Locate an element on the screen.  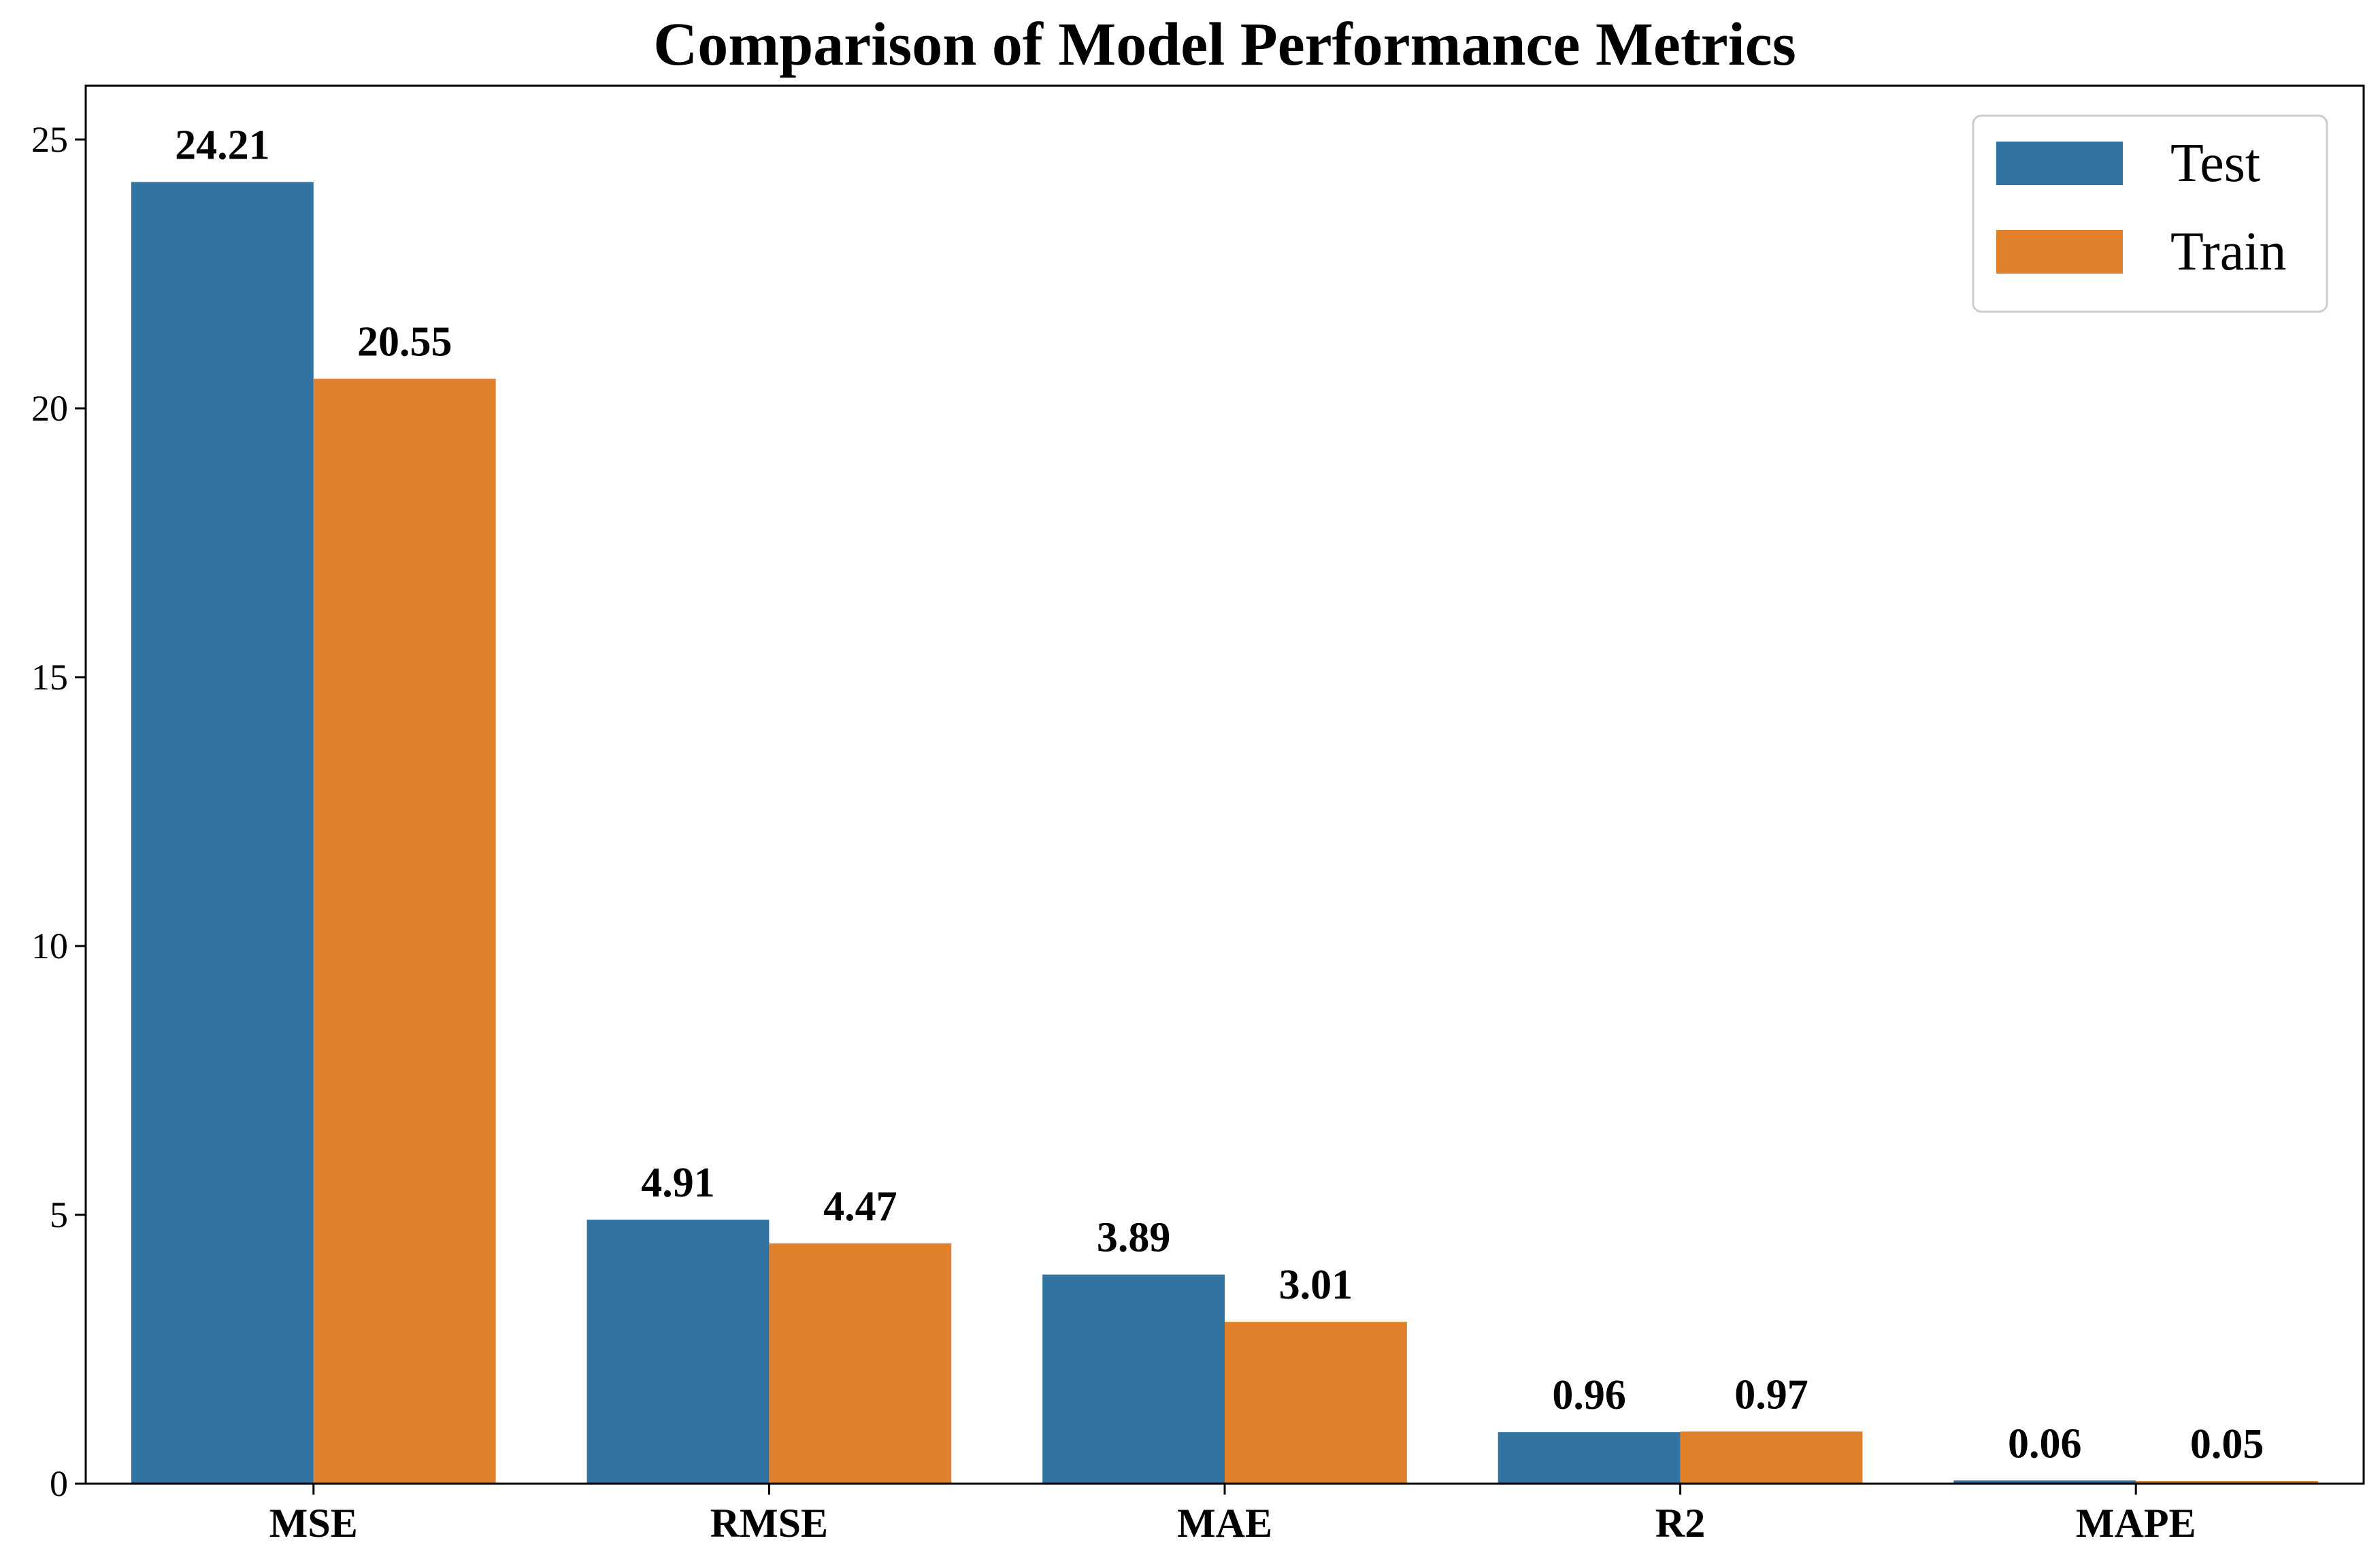
bar-value-label: 0.05 is located at coordinates (2227, 1444).